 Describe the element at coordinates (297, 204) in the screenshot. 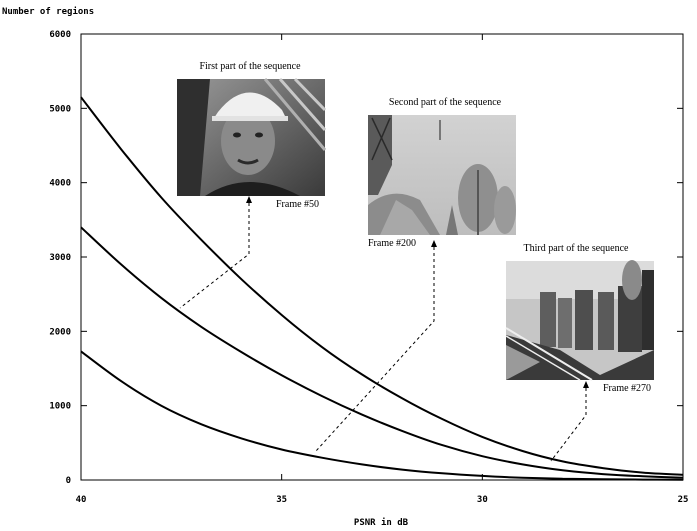

I see `annotation-first-frame-label: Frame #50` at that location.